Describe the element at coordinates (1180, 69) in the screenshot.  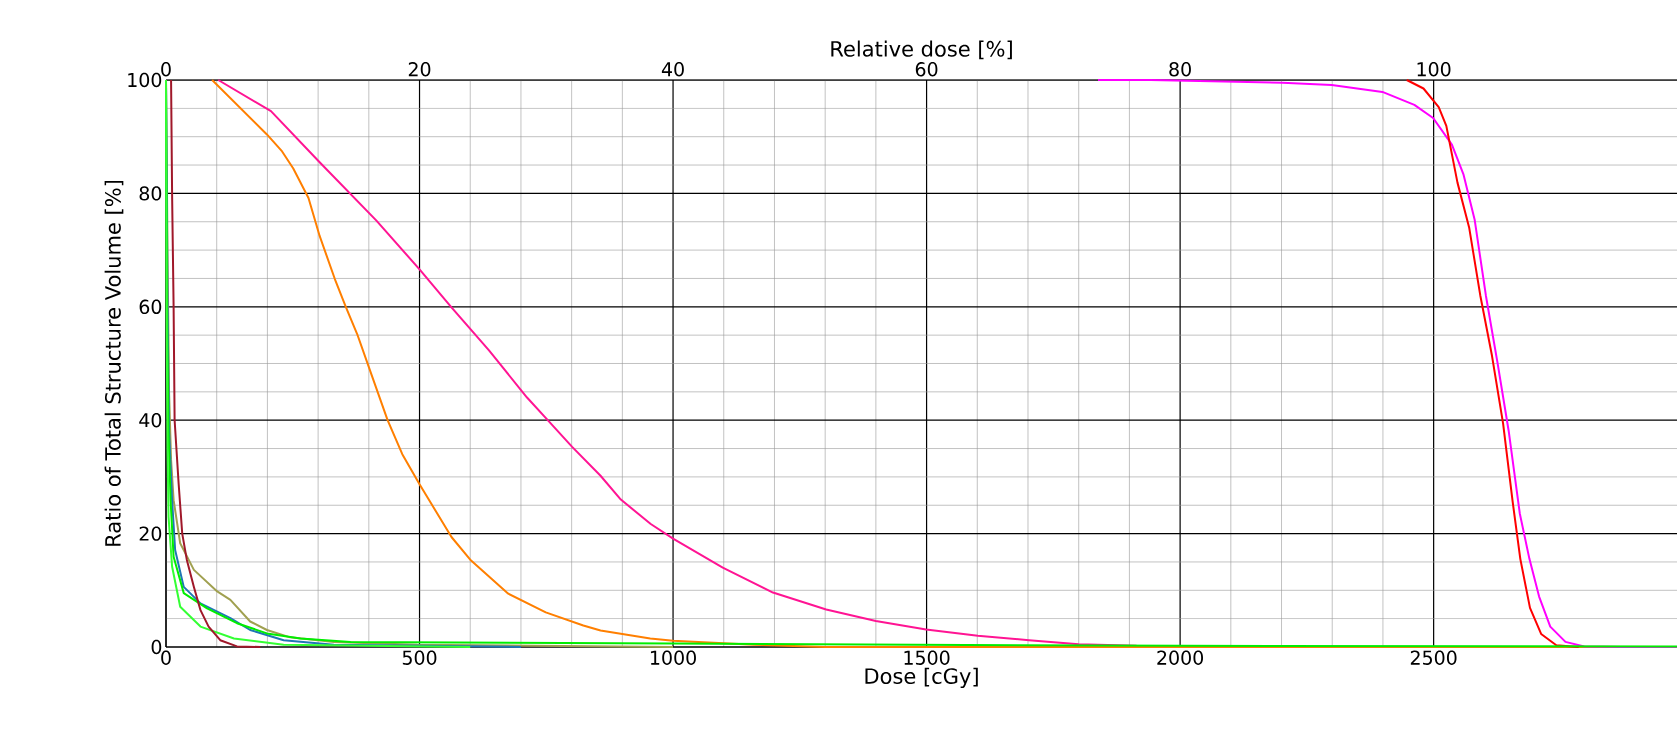
I see `x2-tick-label: 80` at that location.